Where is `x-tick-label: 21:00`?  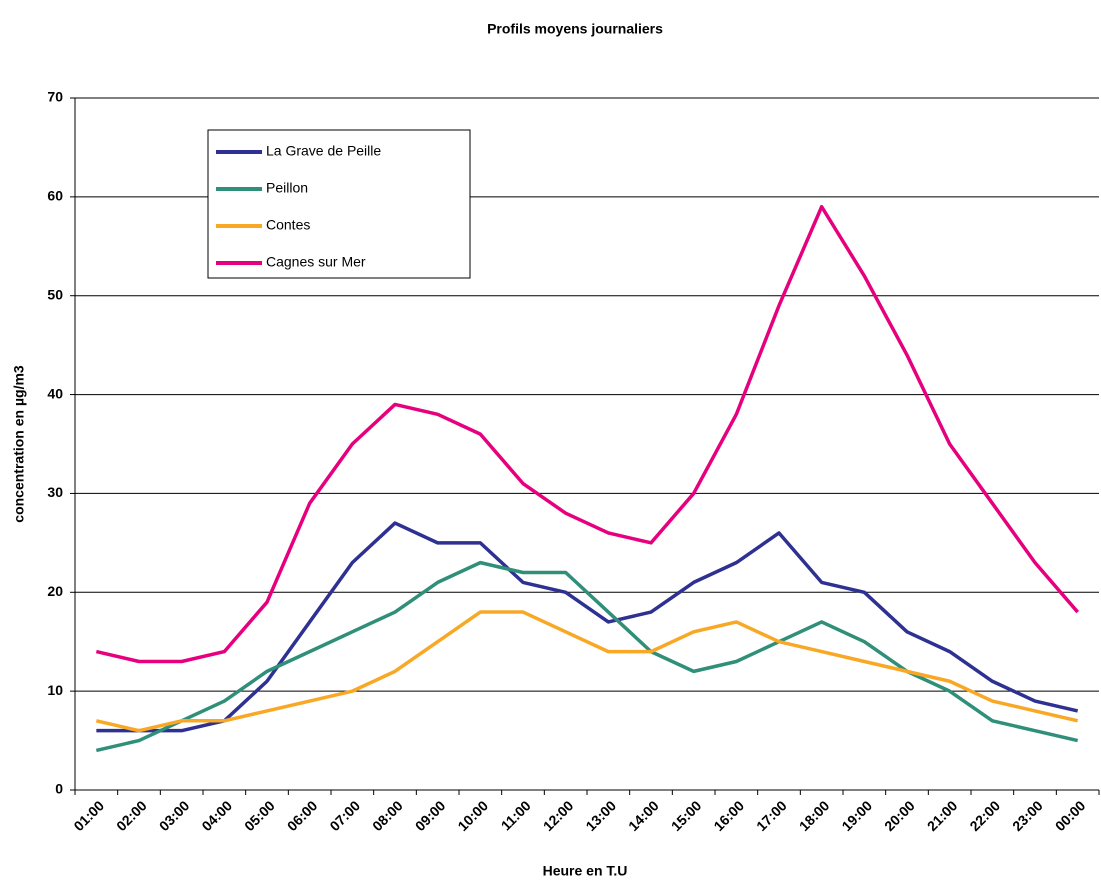 x-tick-label: 21:00 is located at coordinates (942, 815).